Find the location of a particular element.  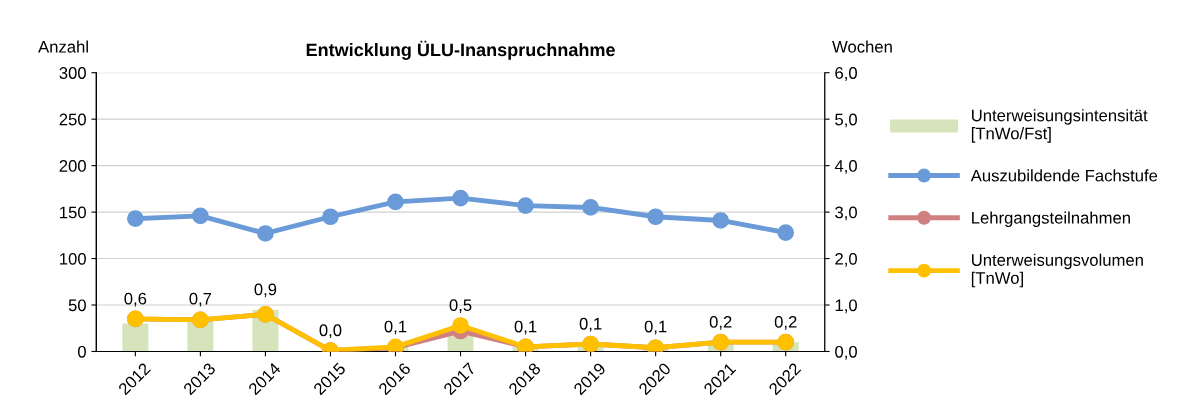

data-label: 0,0 is located at coordinates (330, 331).